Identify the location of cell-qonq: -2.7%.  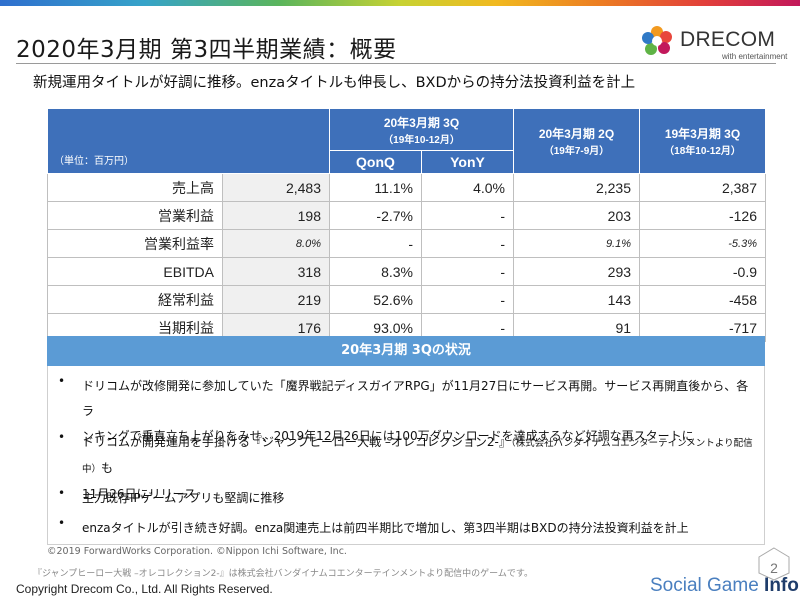
(375, 215).